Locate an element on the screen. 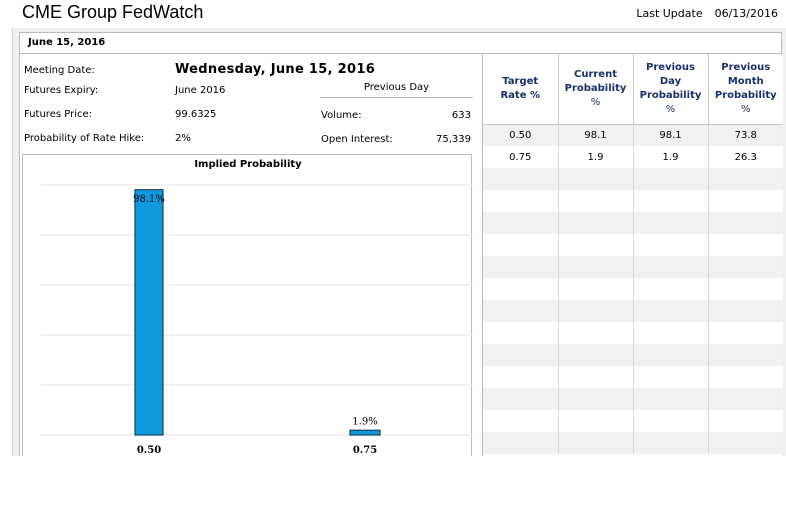 This screenshot has height=506, width=786. chart-value-label: 1.9% is located at coordinates (364, 421).